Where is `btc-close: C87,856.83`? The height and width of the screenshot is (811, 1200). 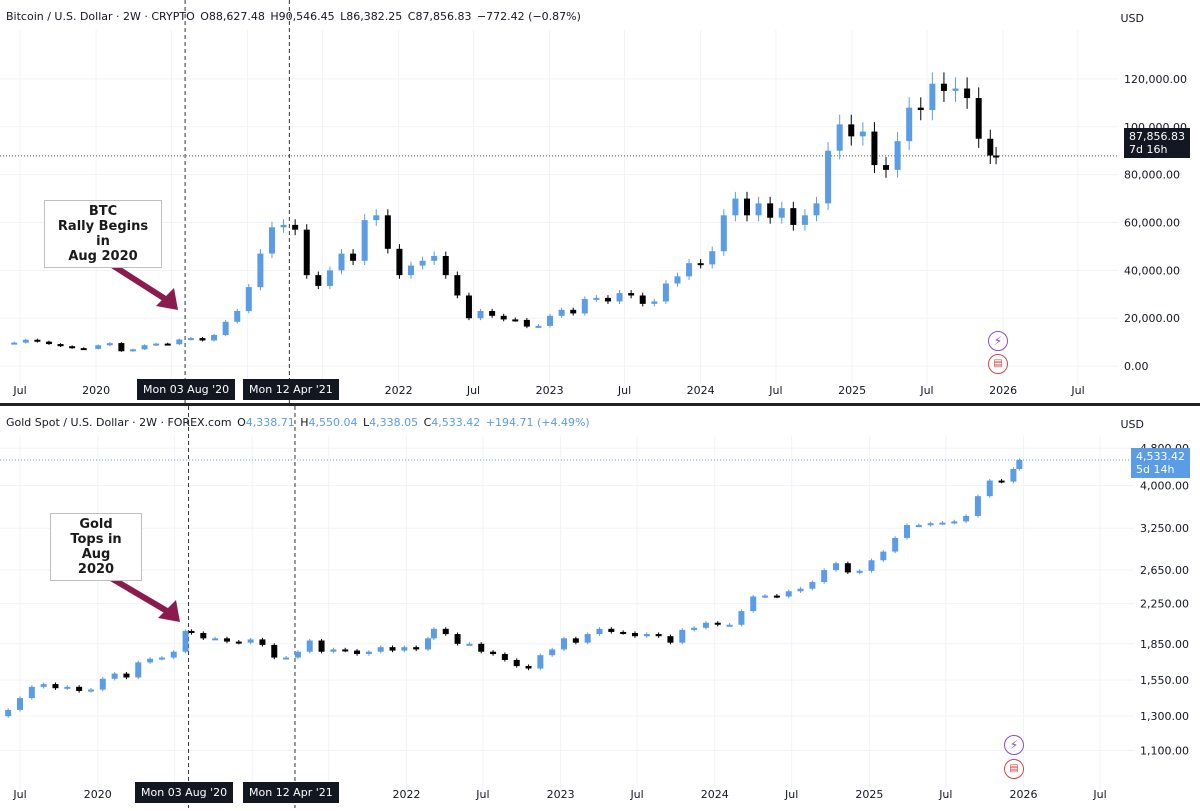
btc-close: C87,856.83 is located at coordinates (439, 16).